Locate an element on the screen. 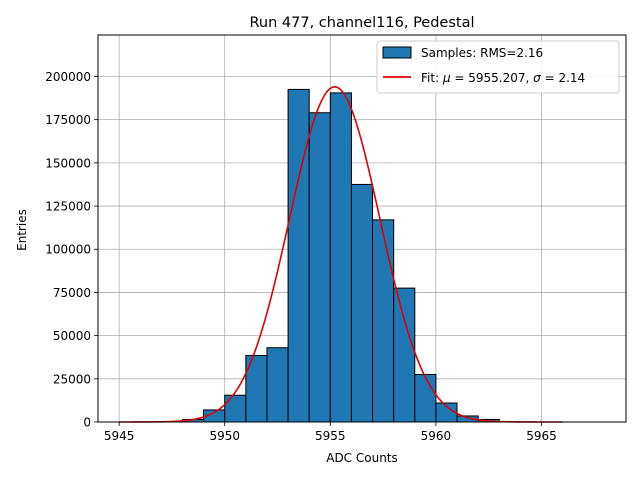 The image size is (640, 480). legend-fit-label: Fit: μ = 5955.207, σ = 2.14 is located at coordinates (503, 78).